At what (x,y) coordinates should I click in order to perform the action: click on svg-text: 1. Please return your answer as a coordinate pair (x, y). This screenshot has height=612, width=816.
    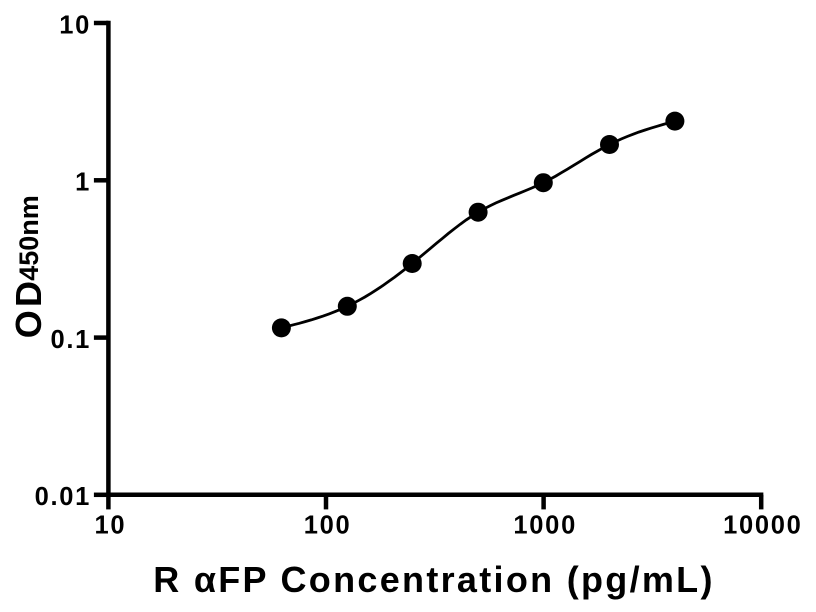
    Looking at the image, I should click on (83, 183).